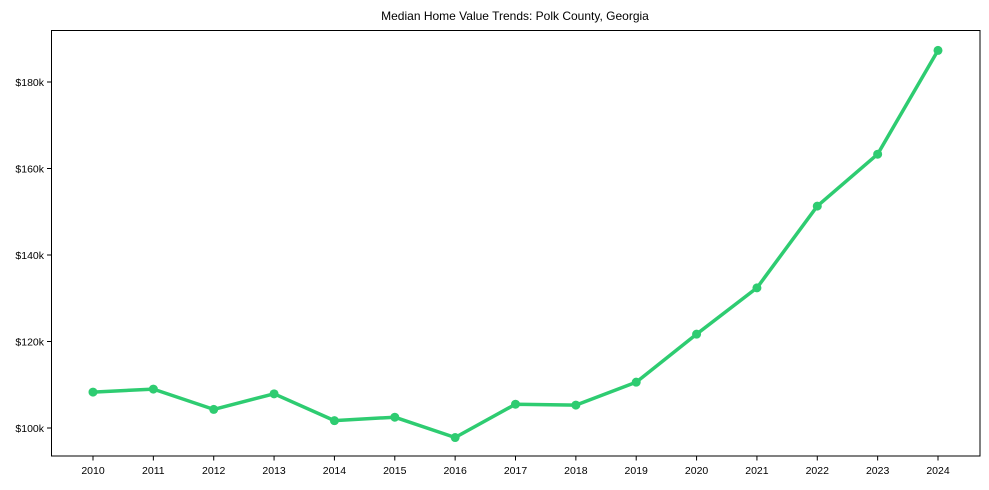 This screenshot has height=490, width=989. Describe the element at coordinates (29, 170) in the screenshot. I see `y-tick-label: $160k` at that location.